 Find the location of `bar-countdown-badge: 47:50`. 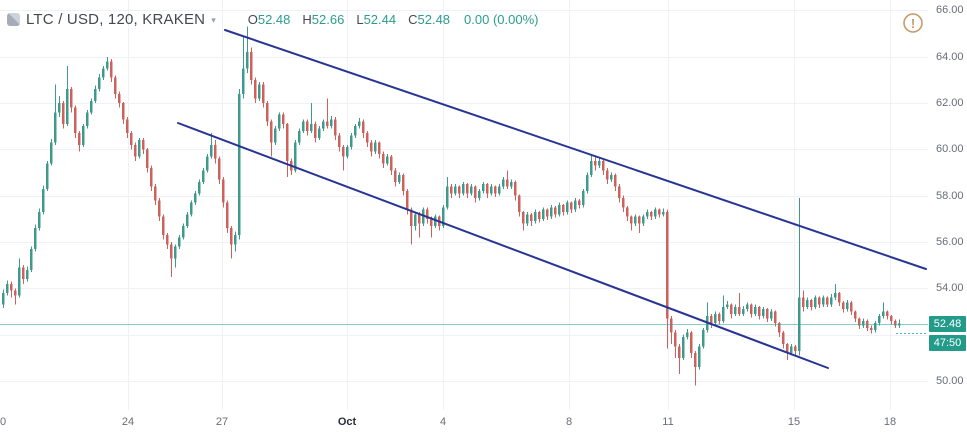

bar-countdown-badge: 47:50 is located at coordinates (947, 342).